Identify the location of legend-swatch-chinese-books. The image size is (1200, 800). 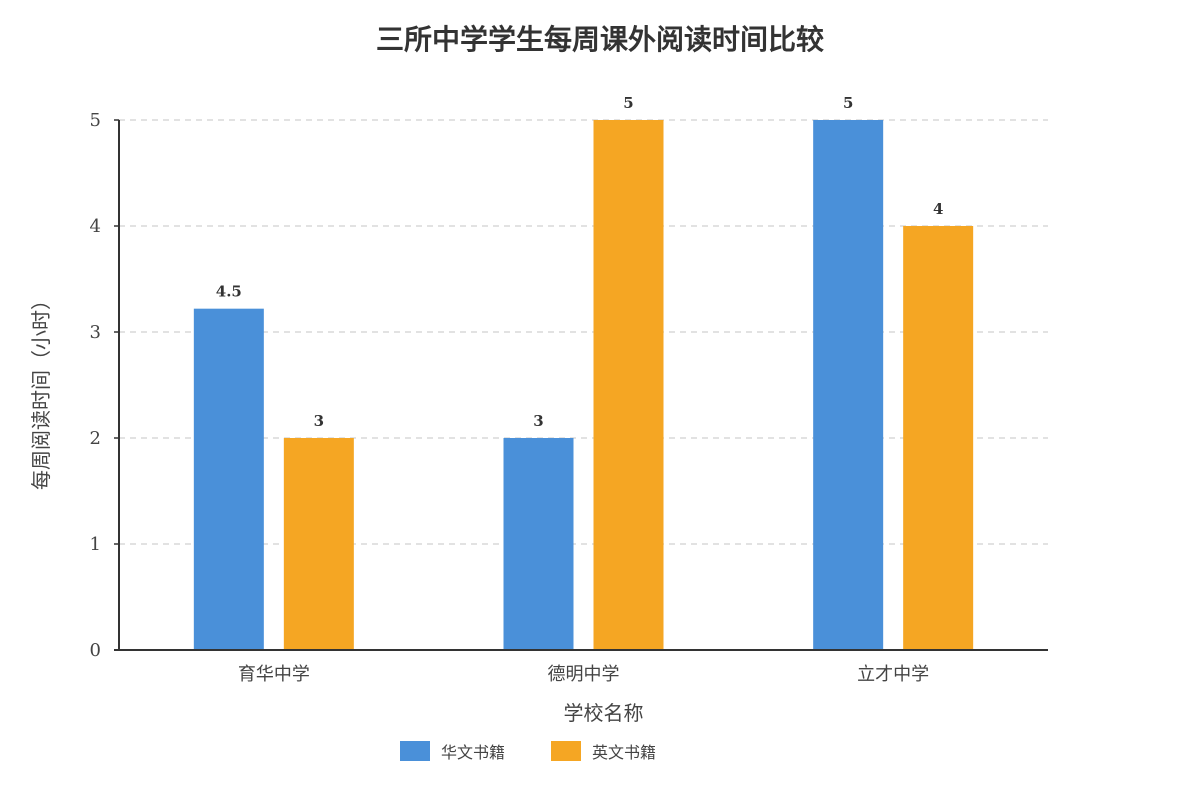
(415, 751).